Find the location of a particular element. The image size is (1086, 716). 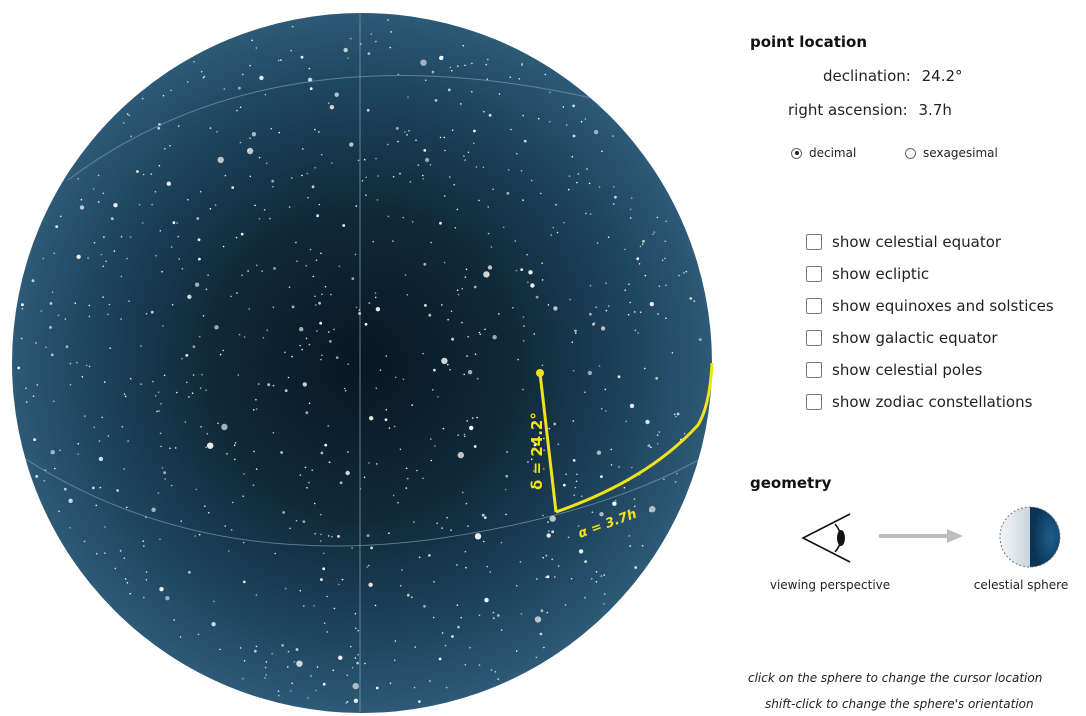

option-celestial-poles: show celestial poles is located at coordinates (894, 370).